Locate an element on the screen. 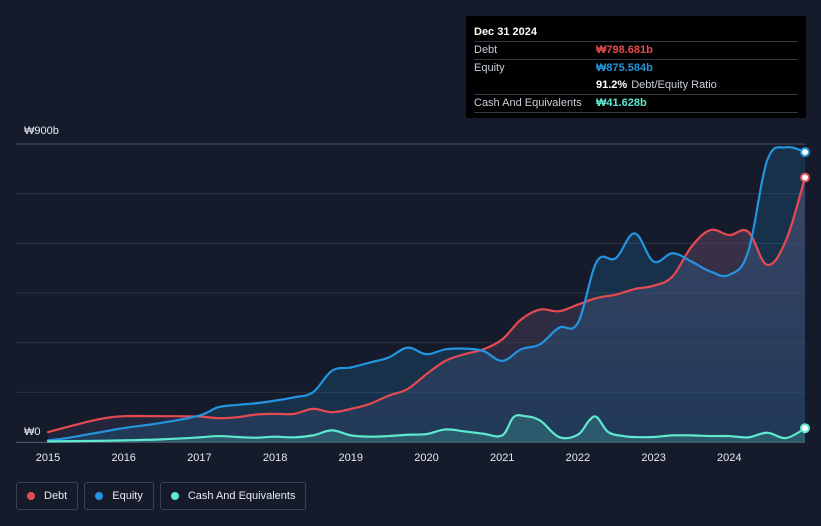 The height and width of the screenshot is (526, 821). tooltip-date: Dec 31 2024 is located at coordinates (505, 32).